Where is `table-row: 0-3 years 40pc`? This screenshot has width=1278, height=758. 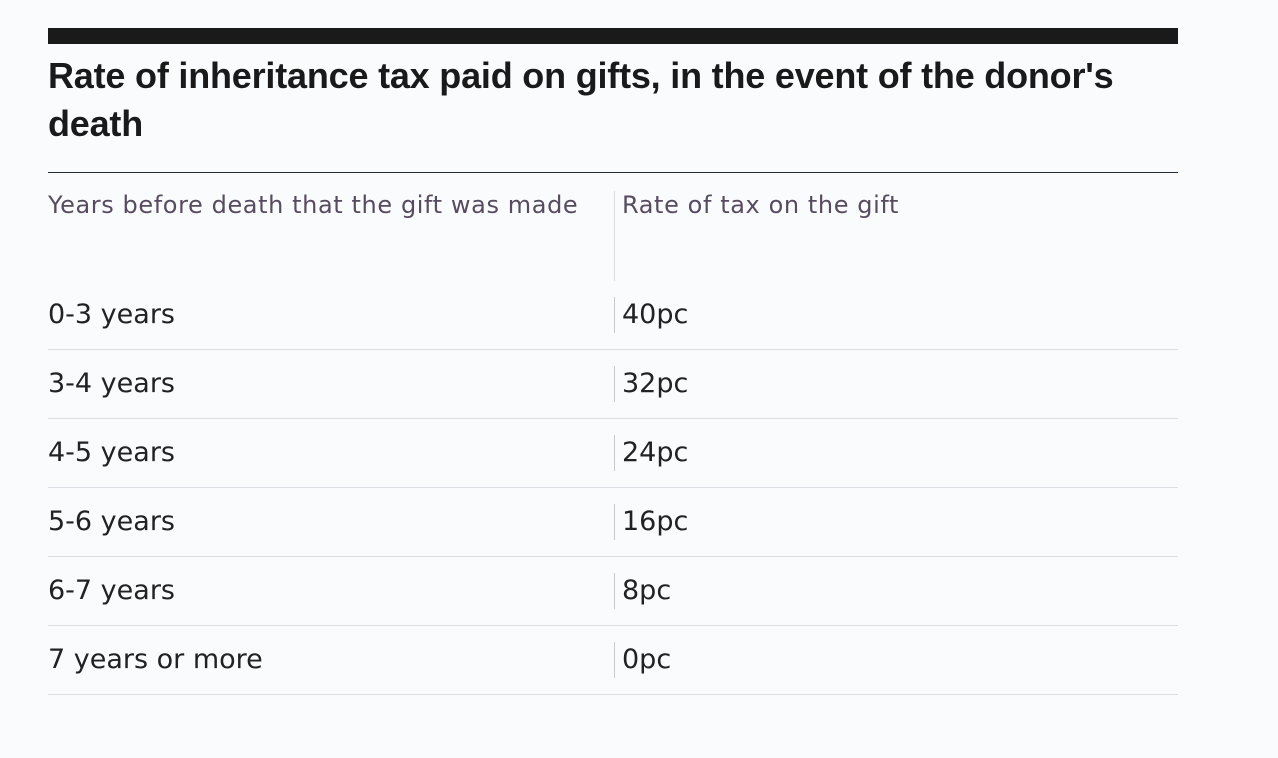
table-row: 0-3 years 40pc is located at coordinates (613, 315).